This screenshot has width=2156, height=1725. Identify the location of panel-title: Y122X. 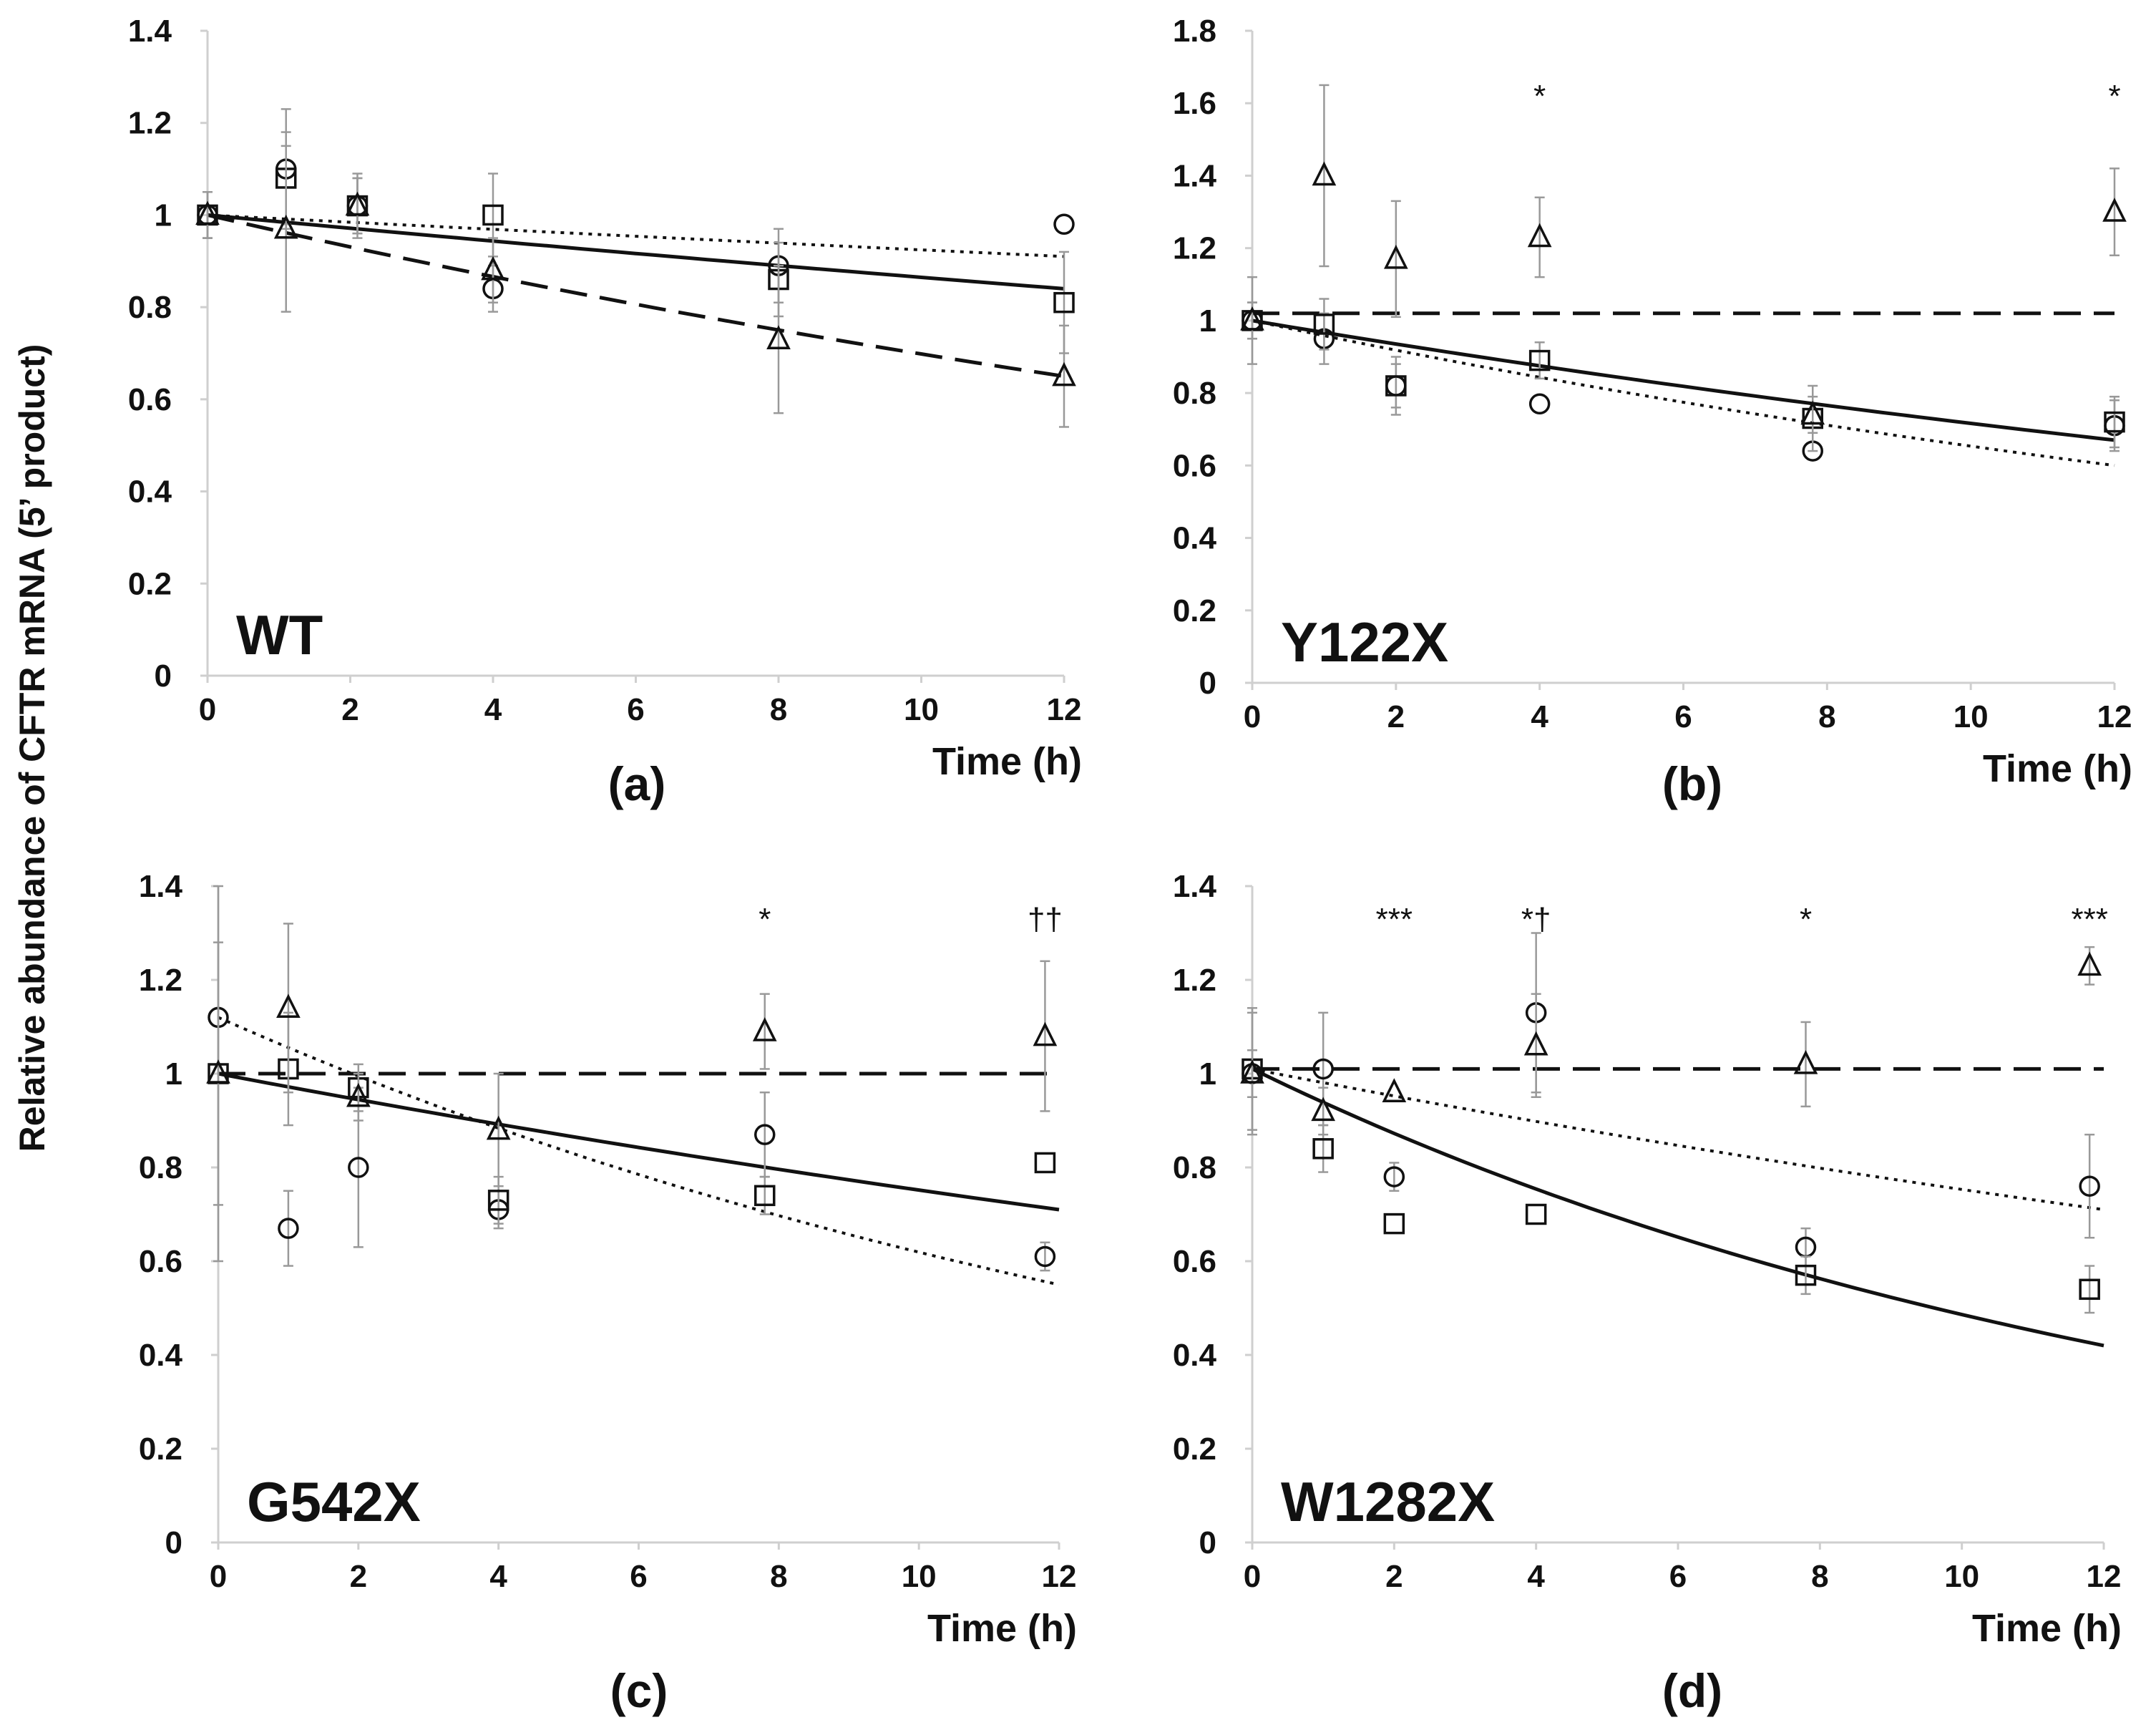
(1364, 643).